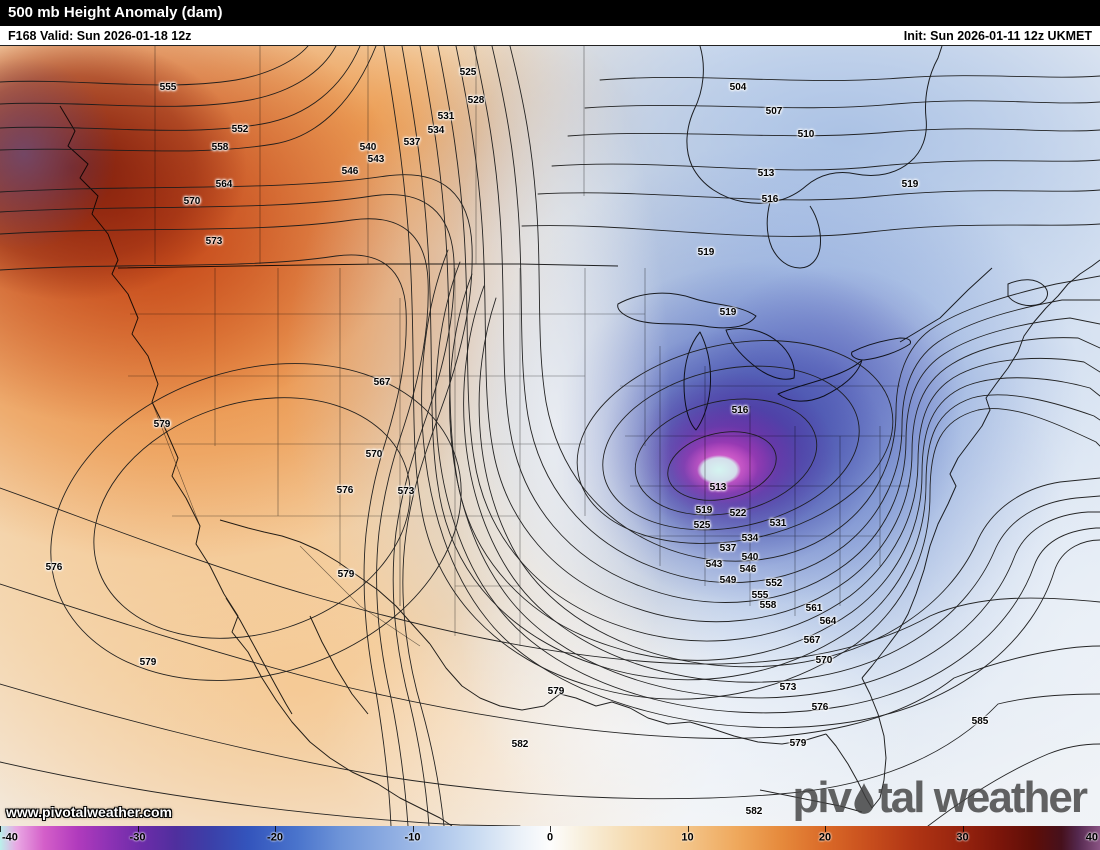 The width and height of the screenshot is (1100, 850). Describe the element at coordinates (962, 837) in the screenshot. I see `colorbar-tick-label: 30` at that location.